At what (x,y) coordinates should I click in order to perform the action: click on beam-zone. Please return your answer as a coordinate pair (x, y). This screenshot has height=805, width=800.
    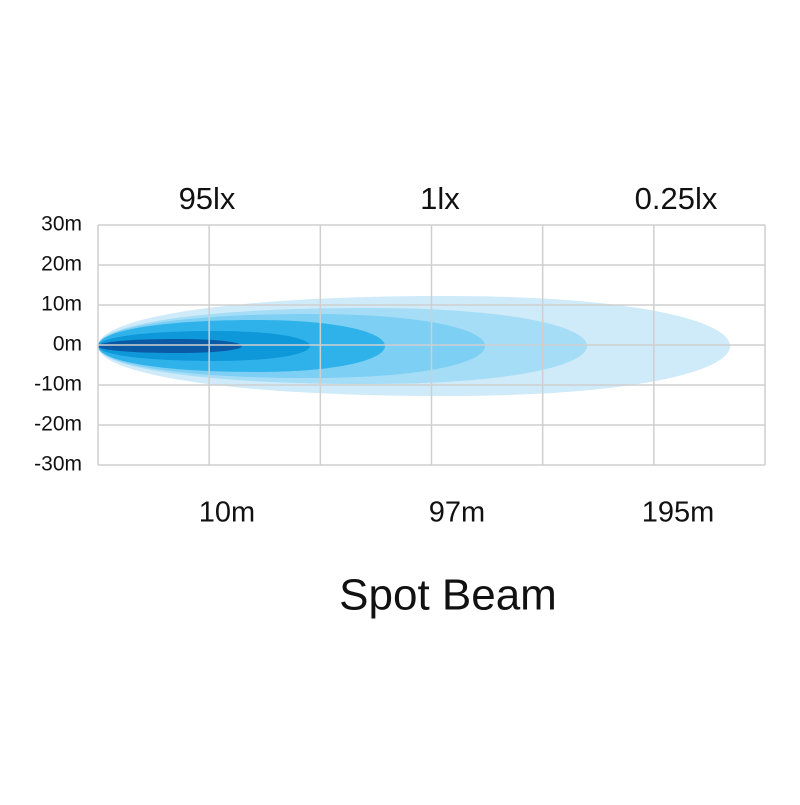
    Looking at the image, I should click on (170, 346).